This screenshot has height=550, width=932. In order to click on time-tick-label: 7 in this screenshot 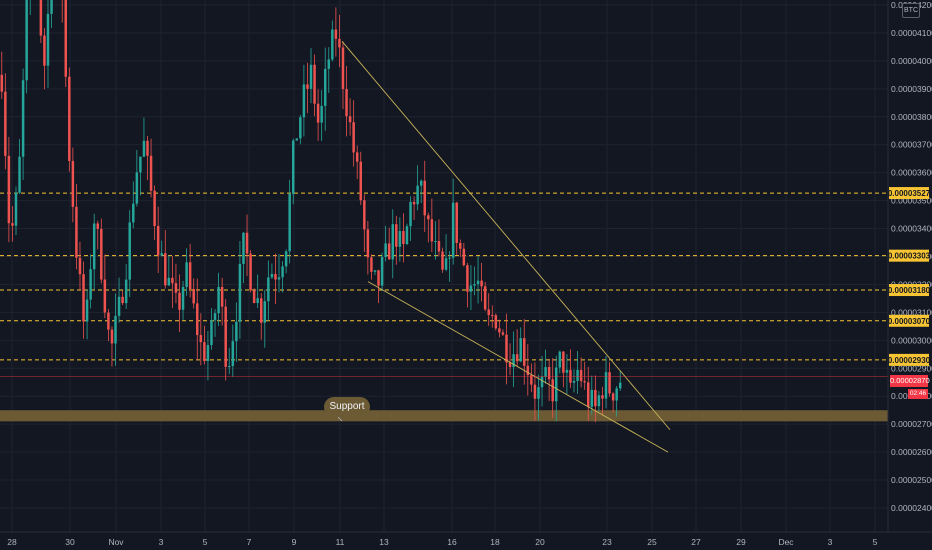, I will do `click(249, 542)`.